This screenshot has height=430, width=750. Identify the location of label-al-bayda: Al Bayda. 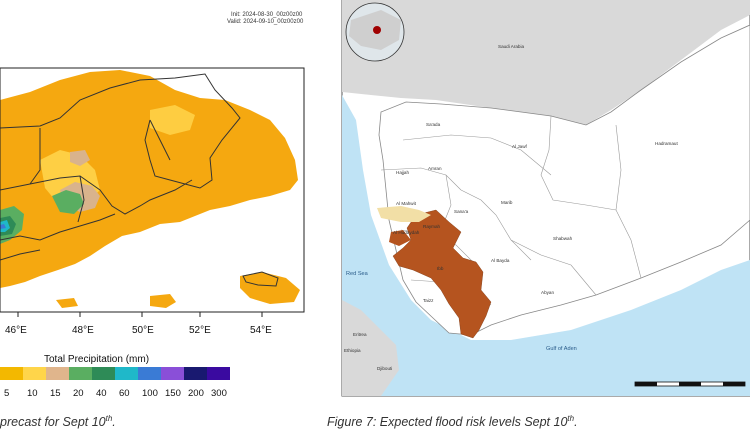
(500, 260).